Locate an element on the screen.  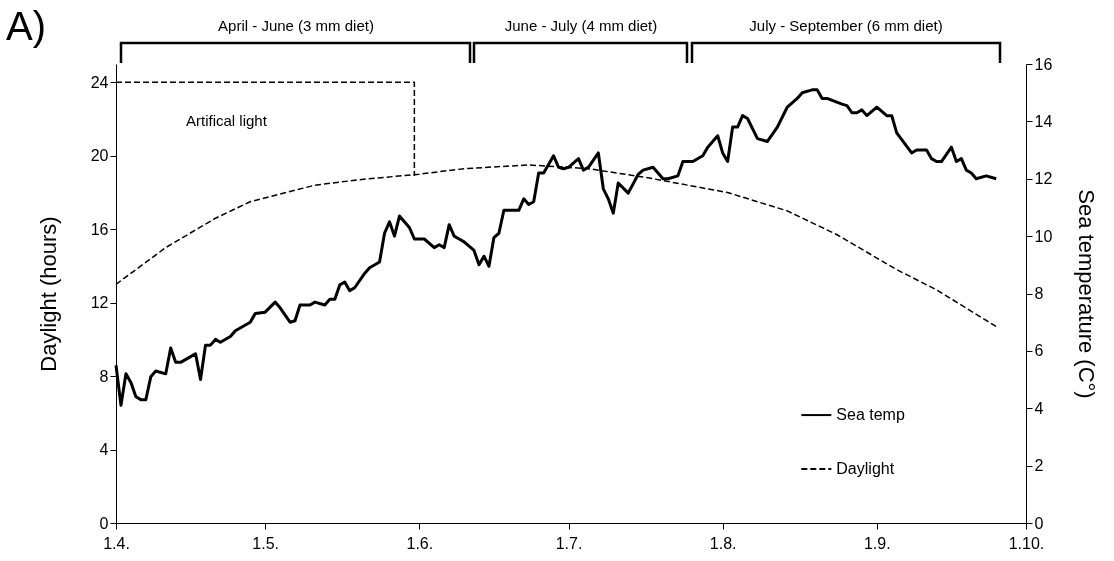
y2-tick-label: 4 is located at coordinates (1039, 408).